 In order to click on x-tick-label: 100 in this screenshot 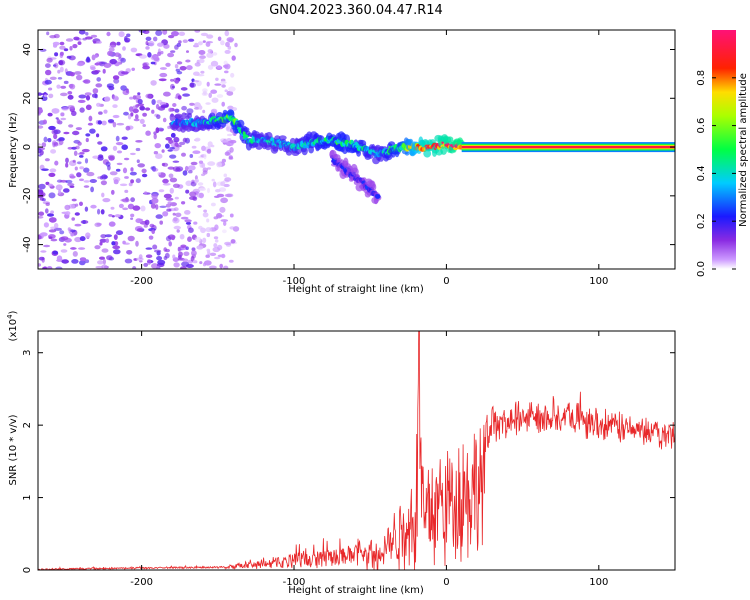, I will do `click(598, 281)`.